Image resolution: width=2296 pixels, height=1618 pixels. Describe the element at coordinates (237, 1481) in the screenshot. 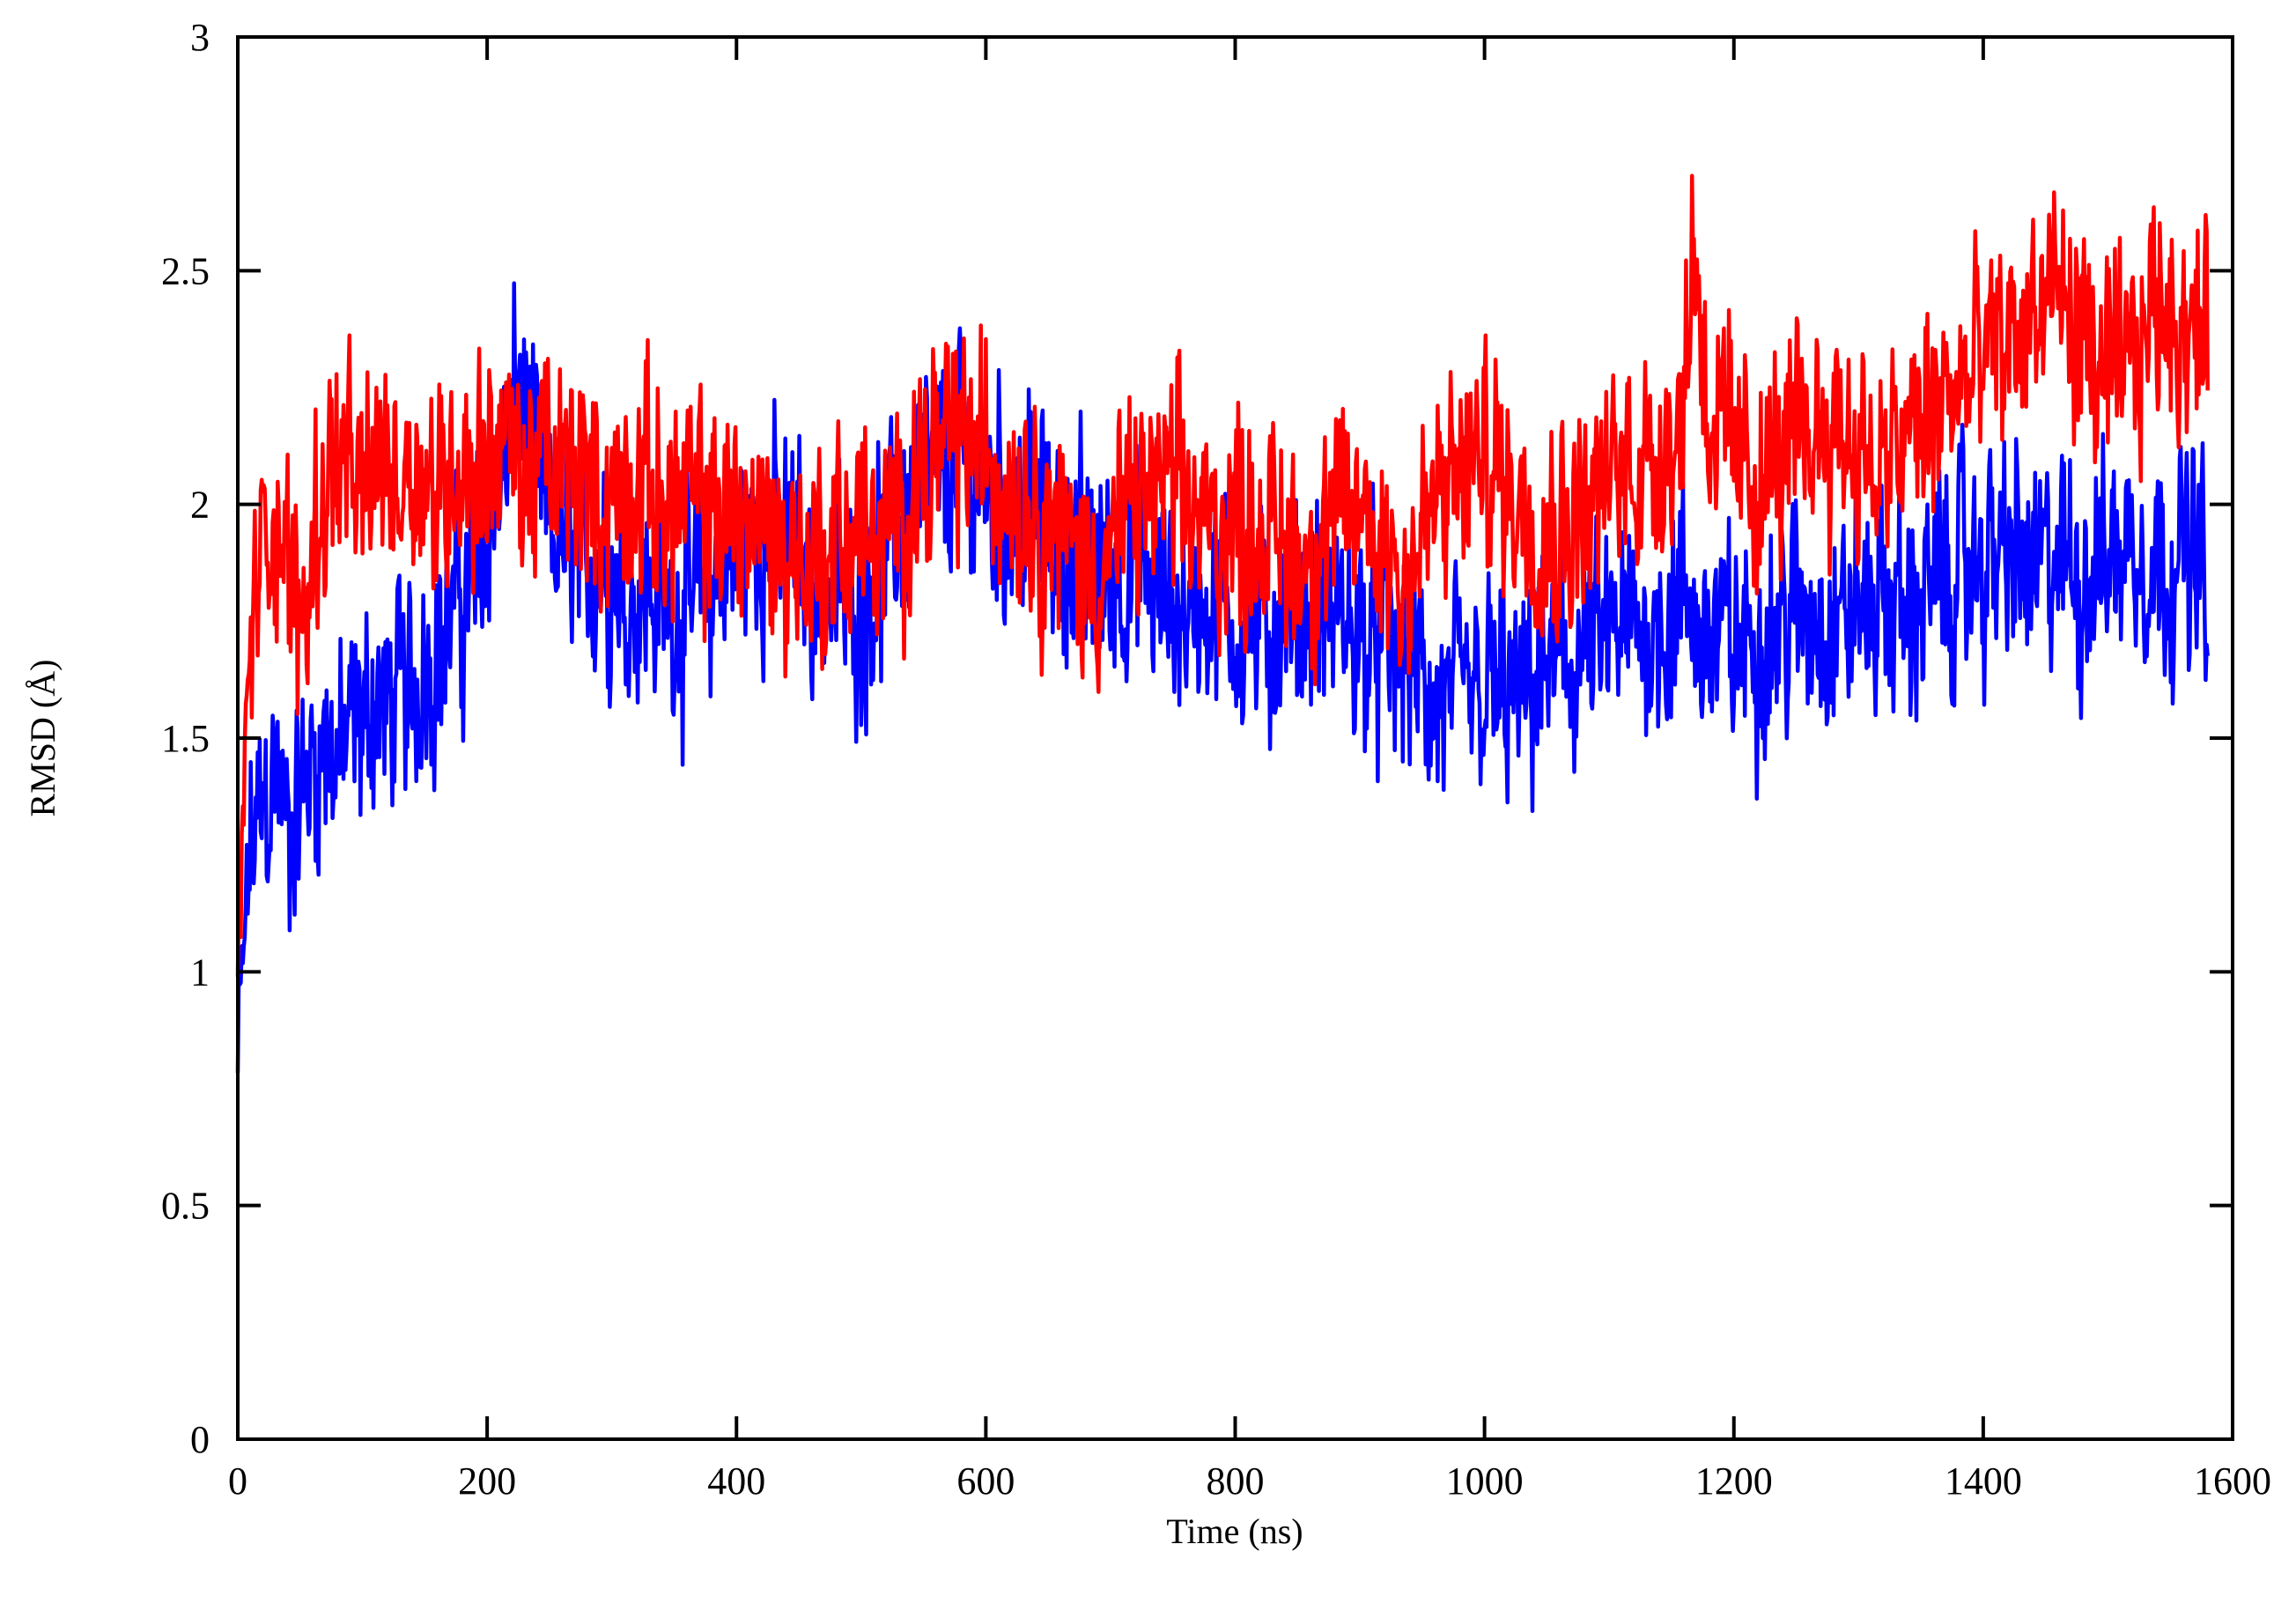

I see `x-tick-label: 0` at that location.